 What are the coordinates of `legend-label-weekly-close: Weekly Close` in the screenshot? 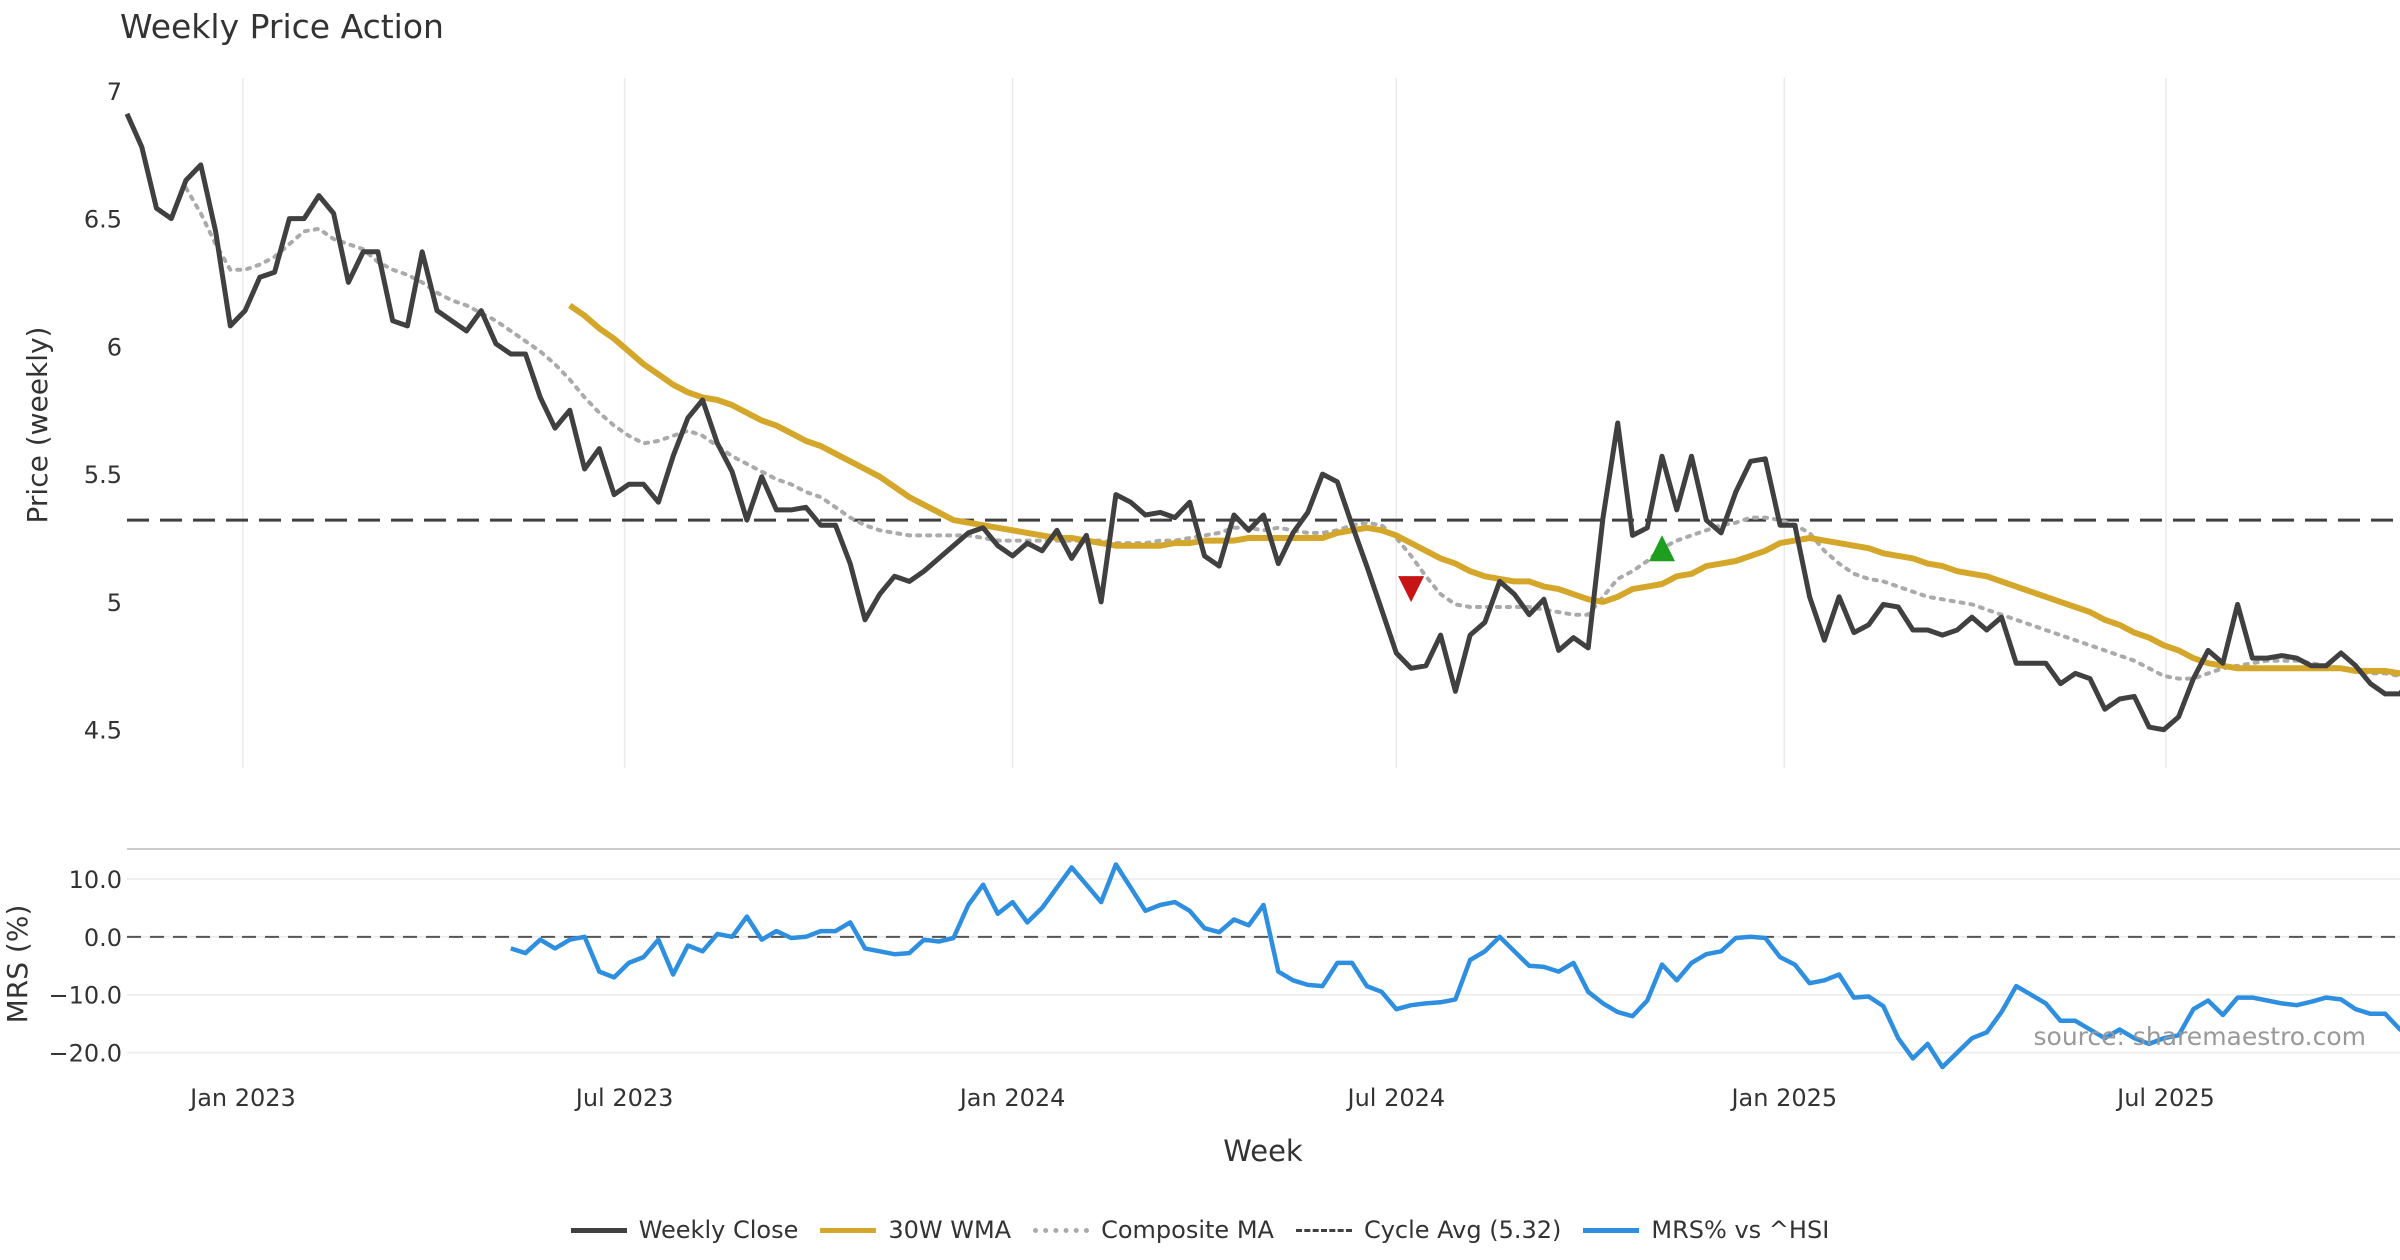 It's located at (718, 1230).